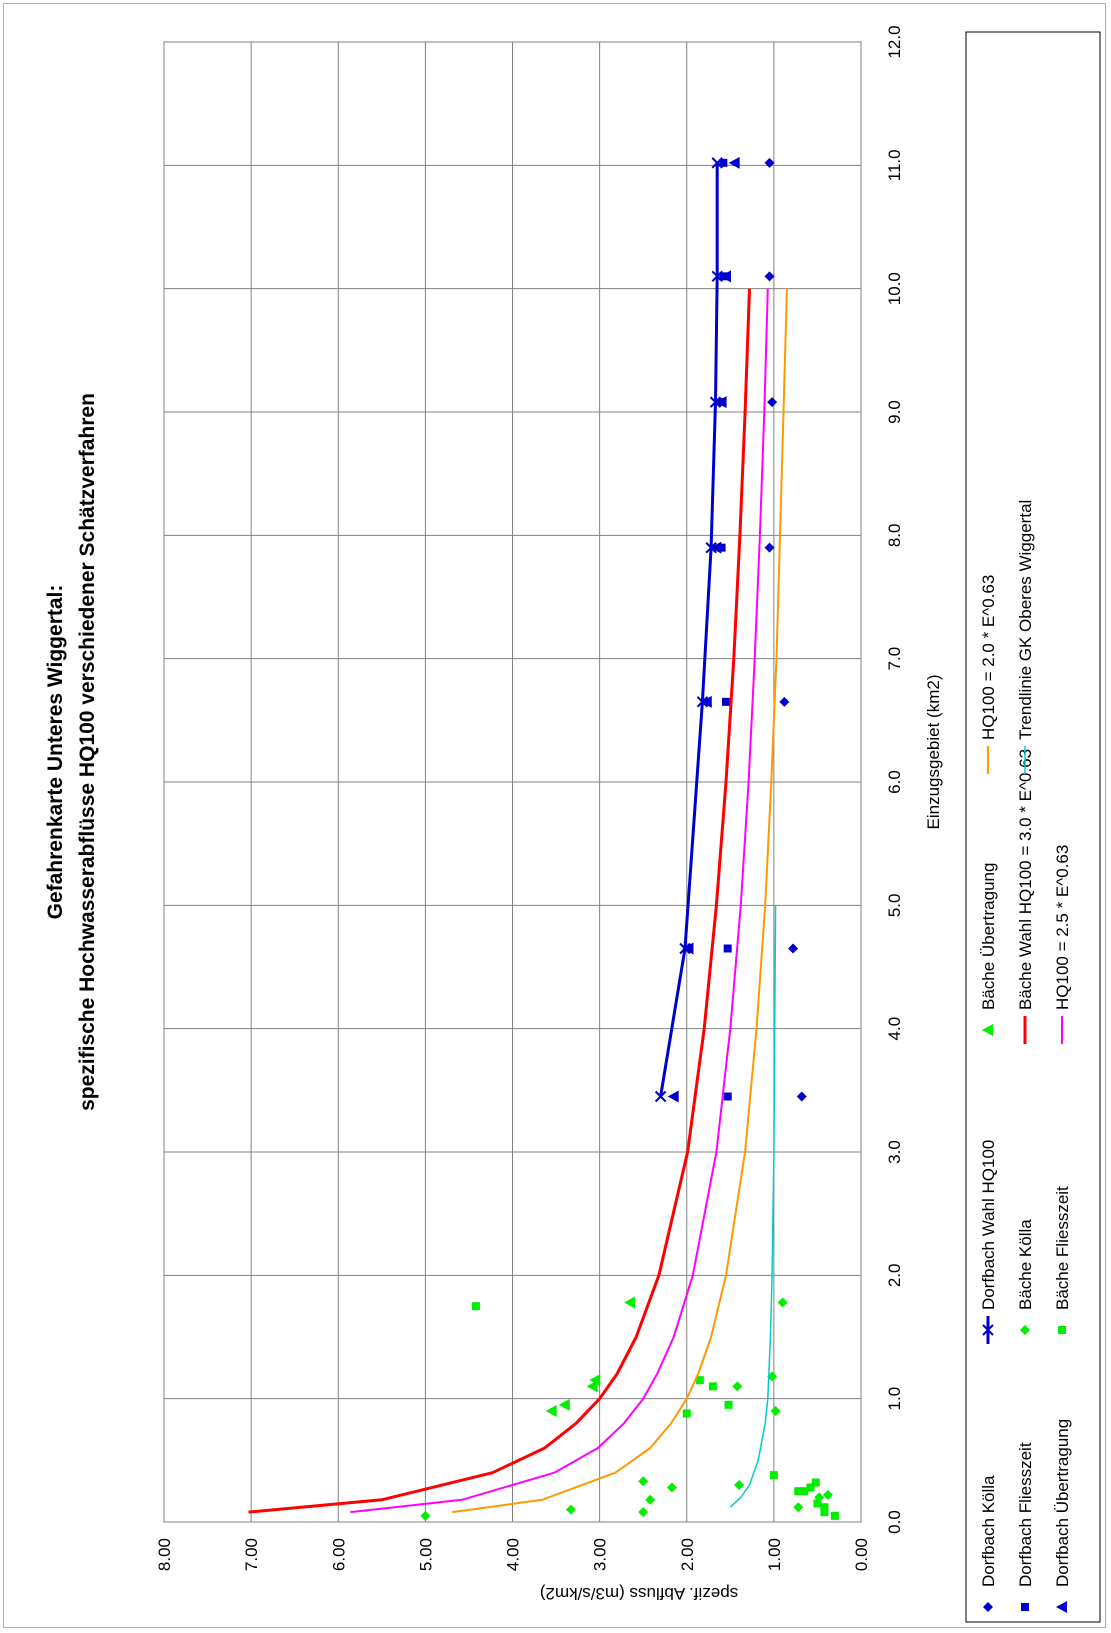  Describe the element at coordinates (164, 1554) in the screenshot. I see `y-tick-label: 8.00` at that location.